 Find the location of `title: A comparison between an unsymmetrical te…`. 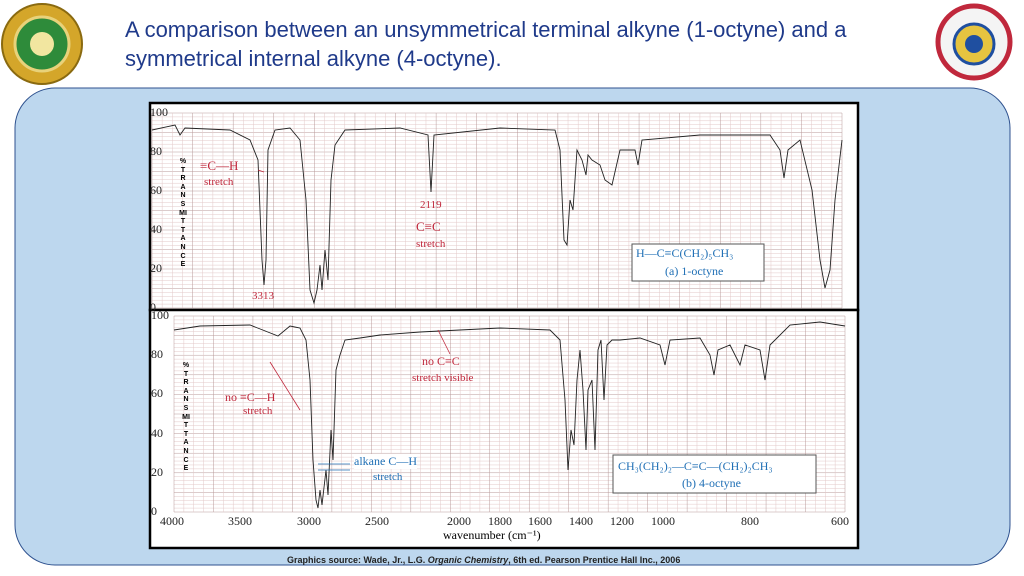

title: A comparison between an unsymmetrical te… is located at coordinates (486, 44).